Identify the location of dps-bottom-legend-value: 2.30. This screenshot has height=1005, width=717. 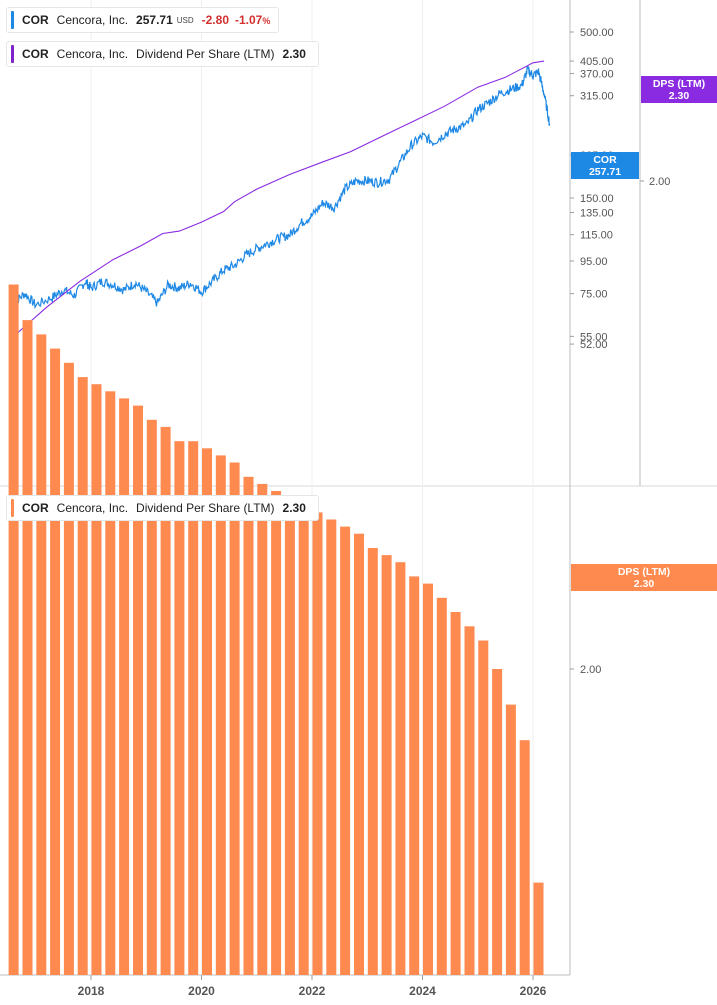
(294, 508).